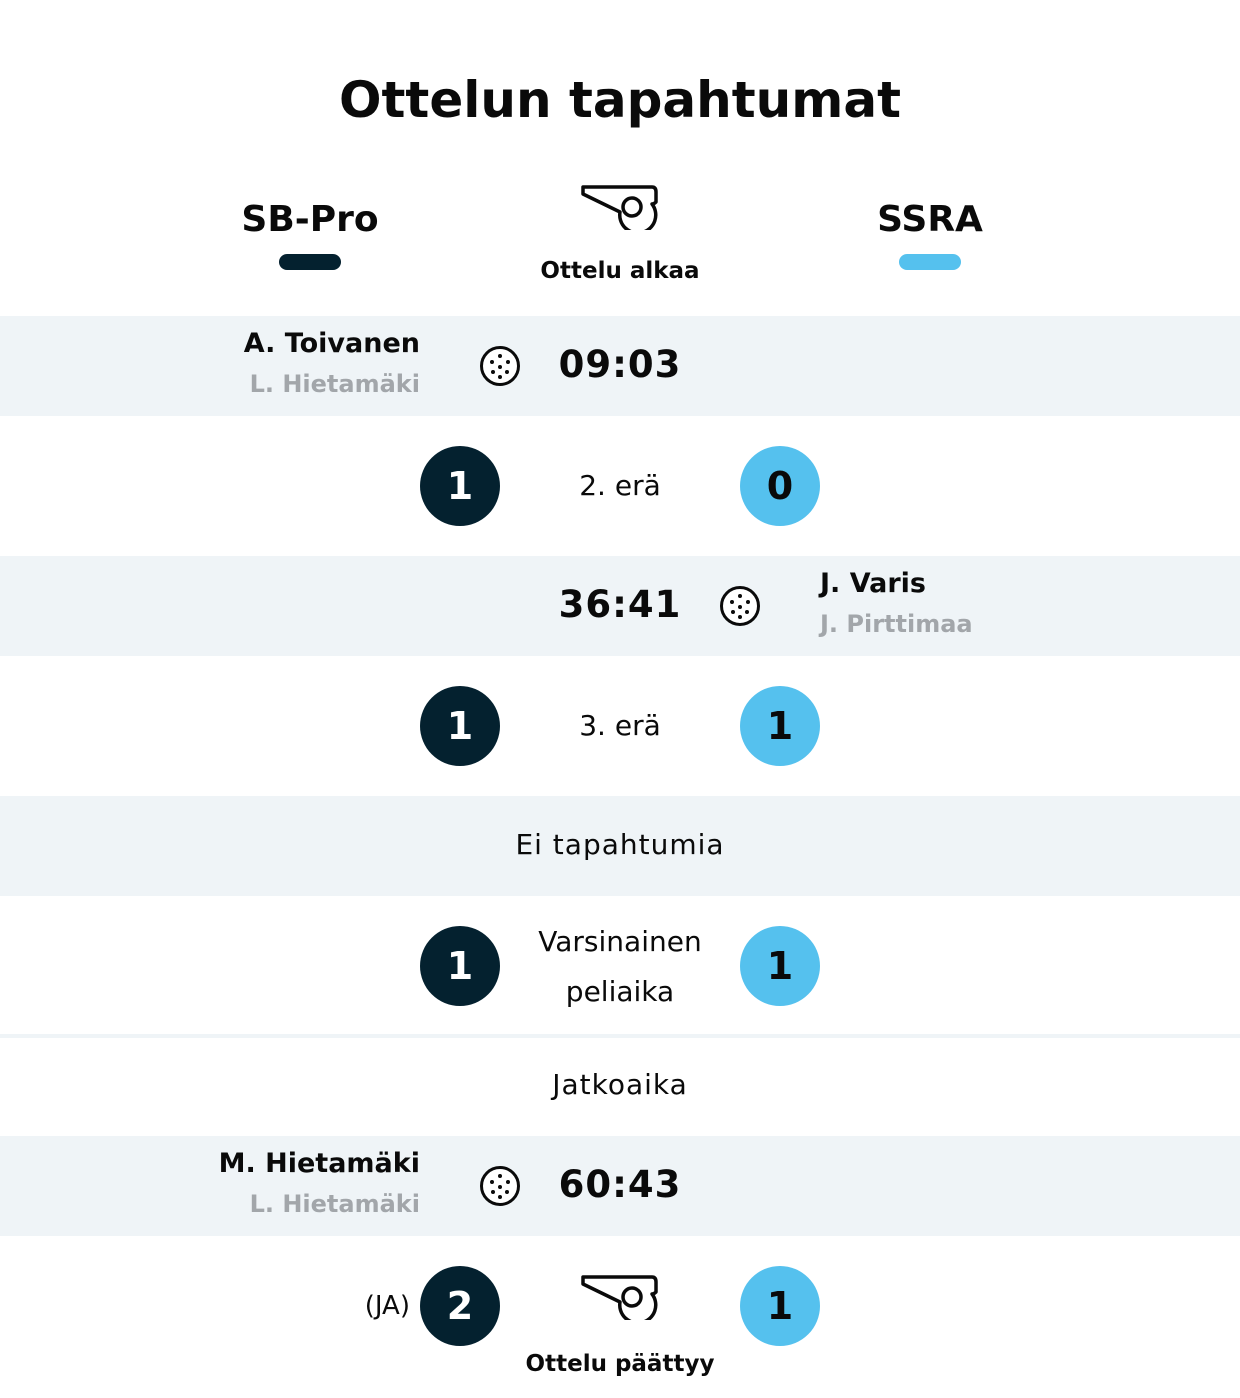 This screenshot has width=1240, height=1398. Describe the element at coordinates (460, 486) in the screenshot. I see `period-2-home-score: 1` at that location.